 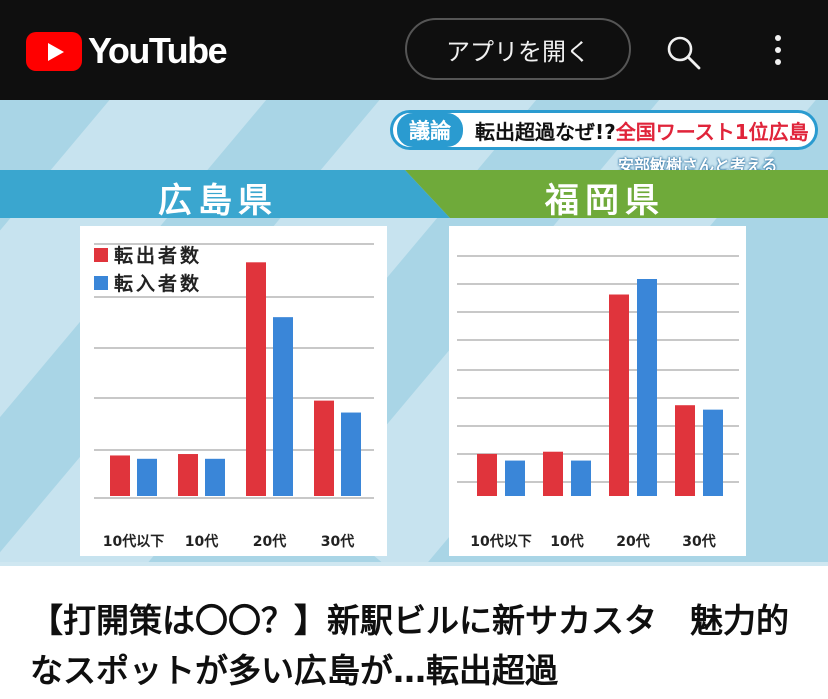 What do you see at coordinates (158, 283) in the screenshot?
I see `legend-label: 転入者数` at bounding box center [158, 283].